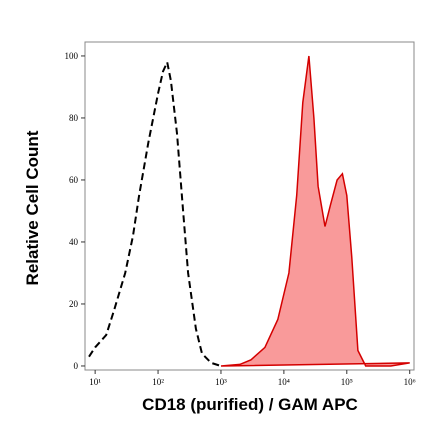 This screenshot has height=441, width=440. I want to click on x-axis-title: CD18 (purified) / GAM APC, so click(250, 404).